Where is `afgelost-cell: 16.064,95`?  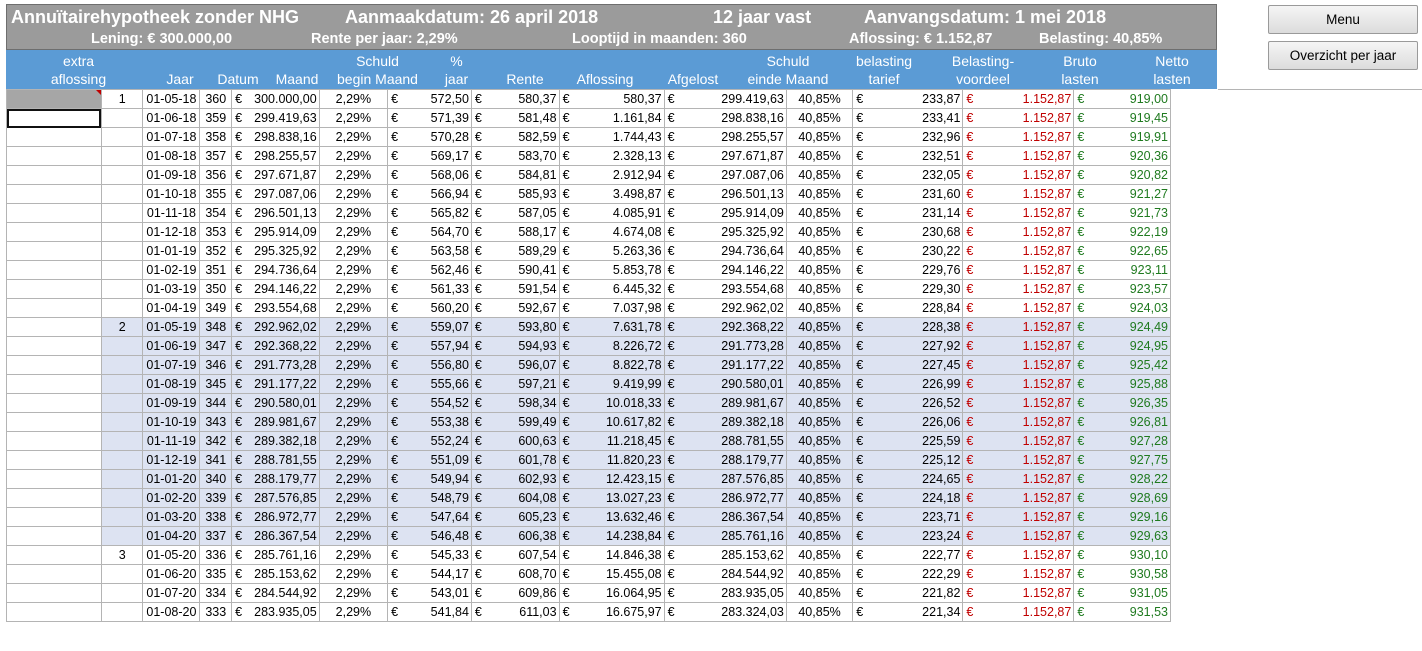
afgelost-cell: 16.064,95 is located at coordinates (634, 593).